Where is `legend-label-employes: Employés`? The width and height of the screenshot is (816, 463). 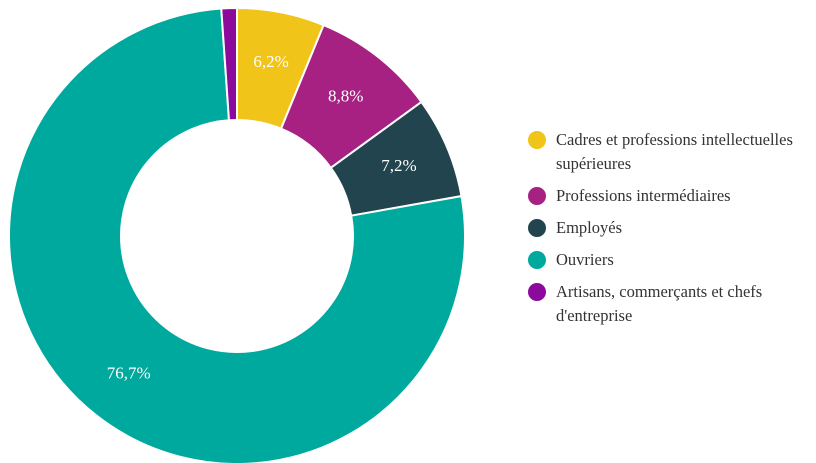
legend-label-employes: Employés is located at coordinates (589, 227).